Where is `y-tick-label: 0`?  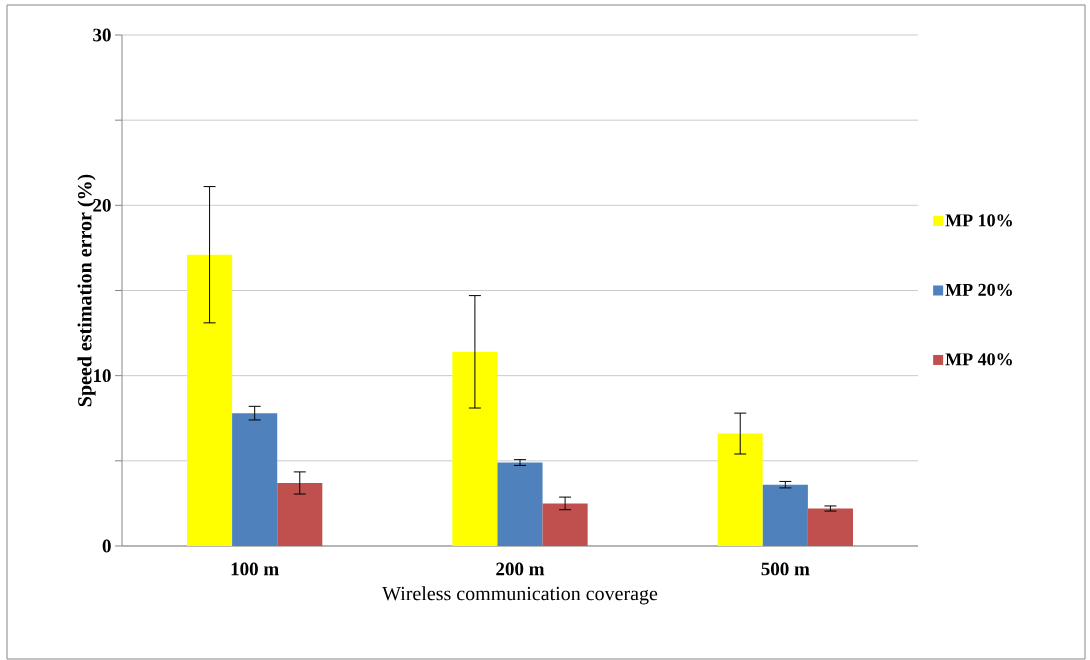 y-tick-label: 0 is located at coordinates (106, 546).